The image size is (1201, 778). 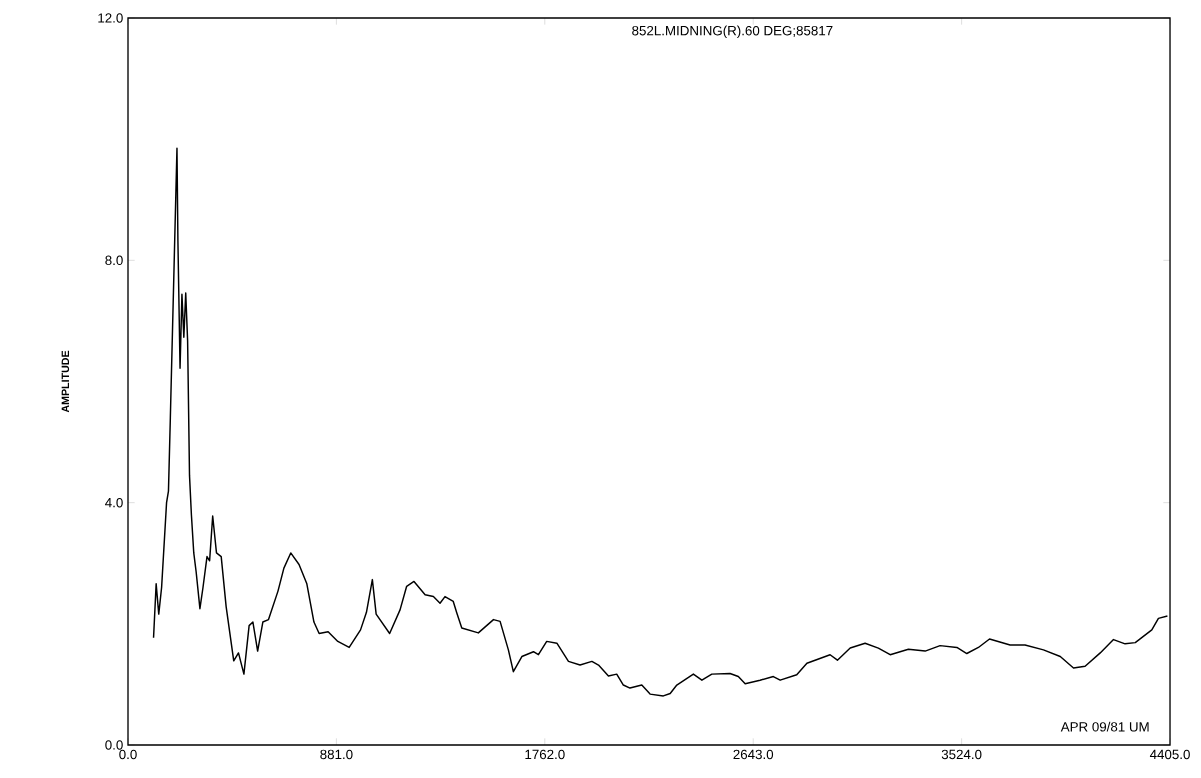 I want to click on y-tick-label: 0.0, so click(x=114, y=745).